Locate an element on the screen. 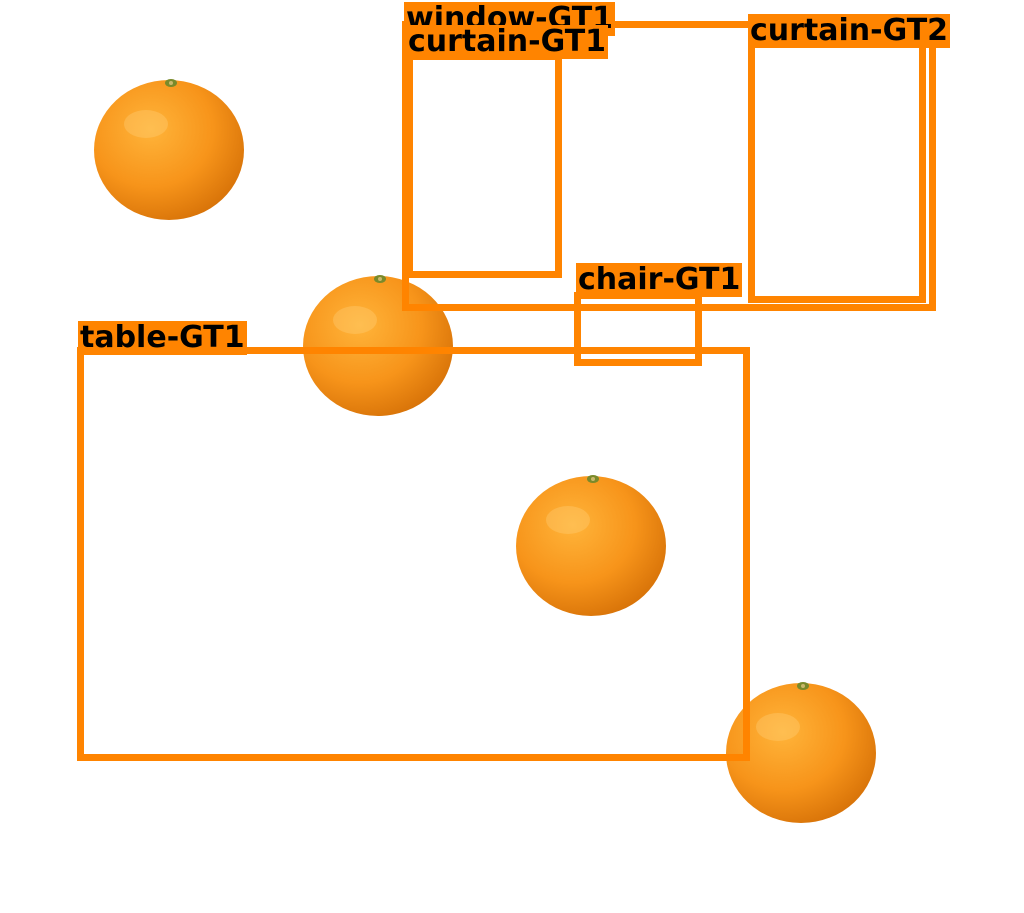  curtain-1-label: curtain-GT1 is located at coordinates (507, 41).